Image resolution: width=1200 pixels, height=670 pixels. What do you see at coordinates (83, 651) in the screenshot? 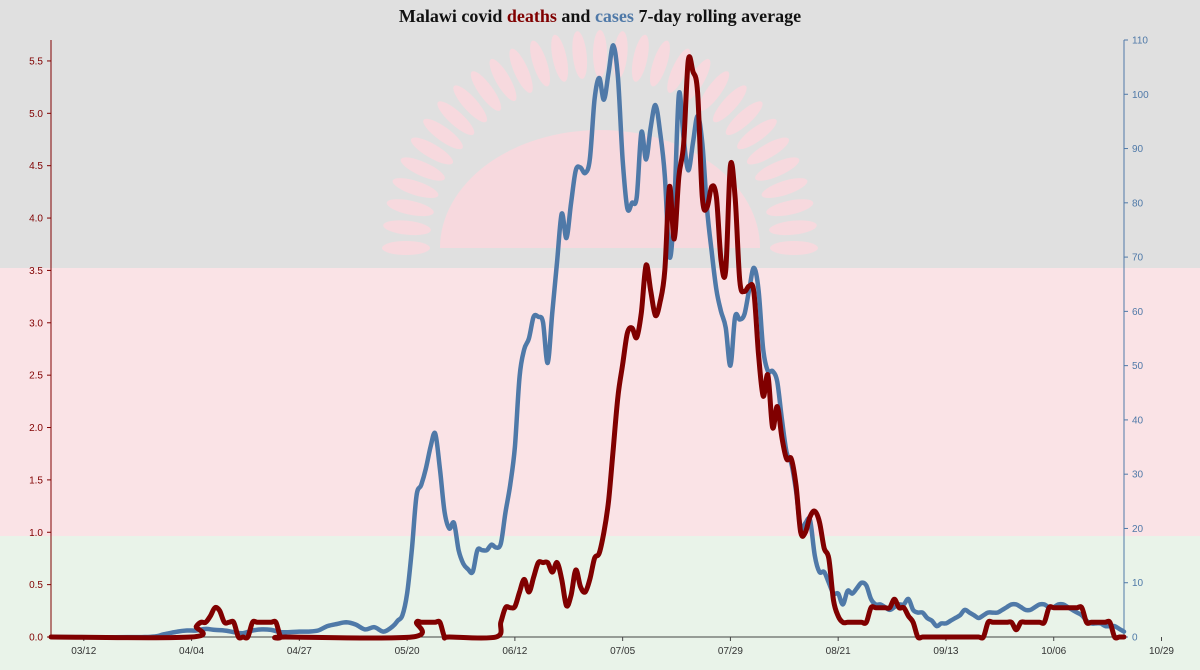
I see `x-tick-label: 03/12` at bounding box center [83, 651].